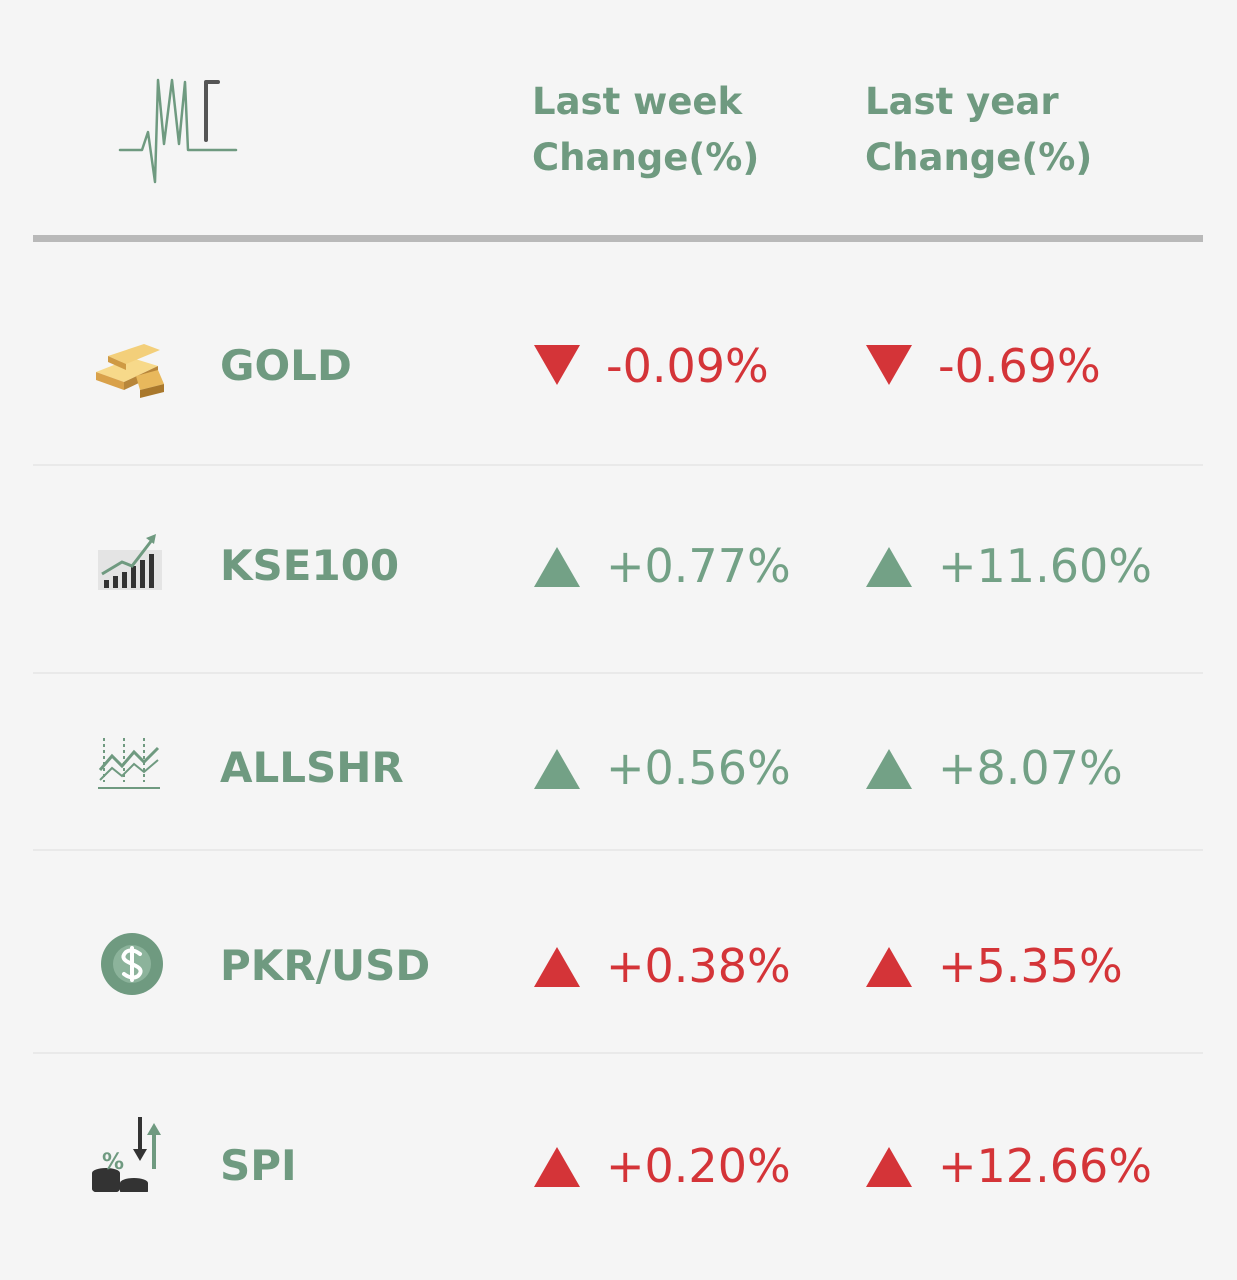  I want to click on change-value: +0.56%, so click(698, 768).